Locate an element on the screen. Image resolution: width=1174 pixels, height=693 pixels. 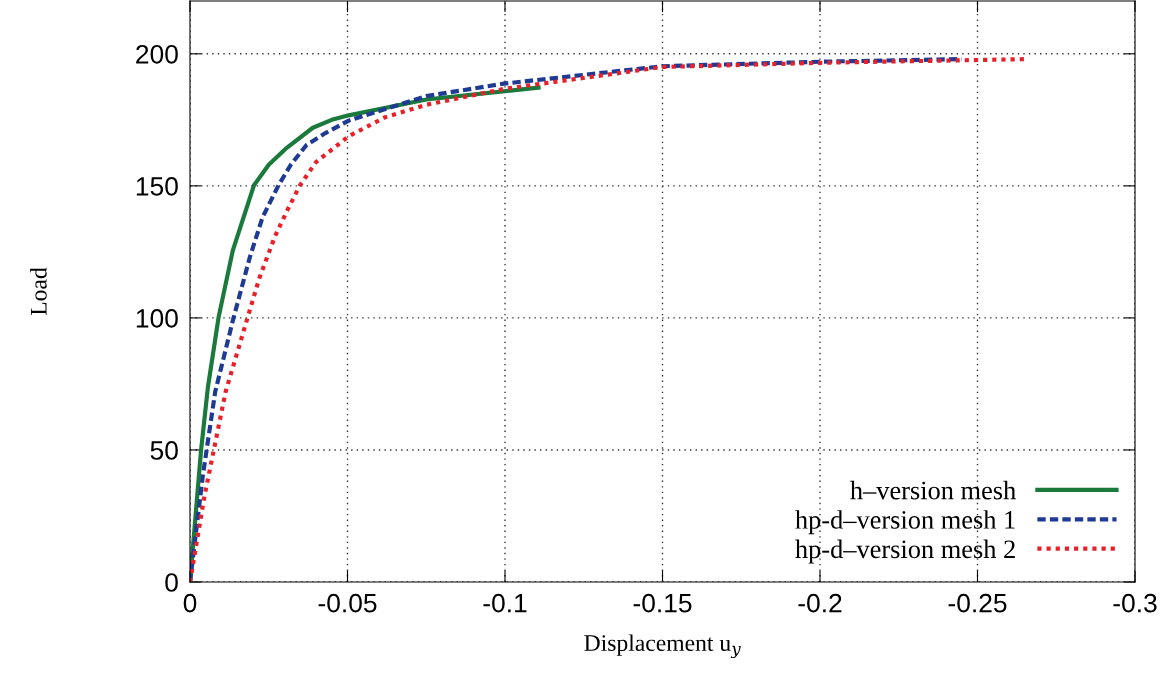
x-tick-label: -0.05 is located at coordinates (347, 603).